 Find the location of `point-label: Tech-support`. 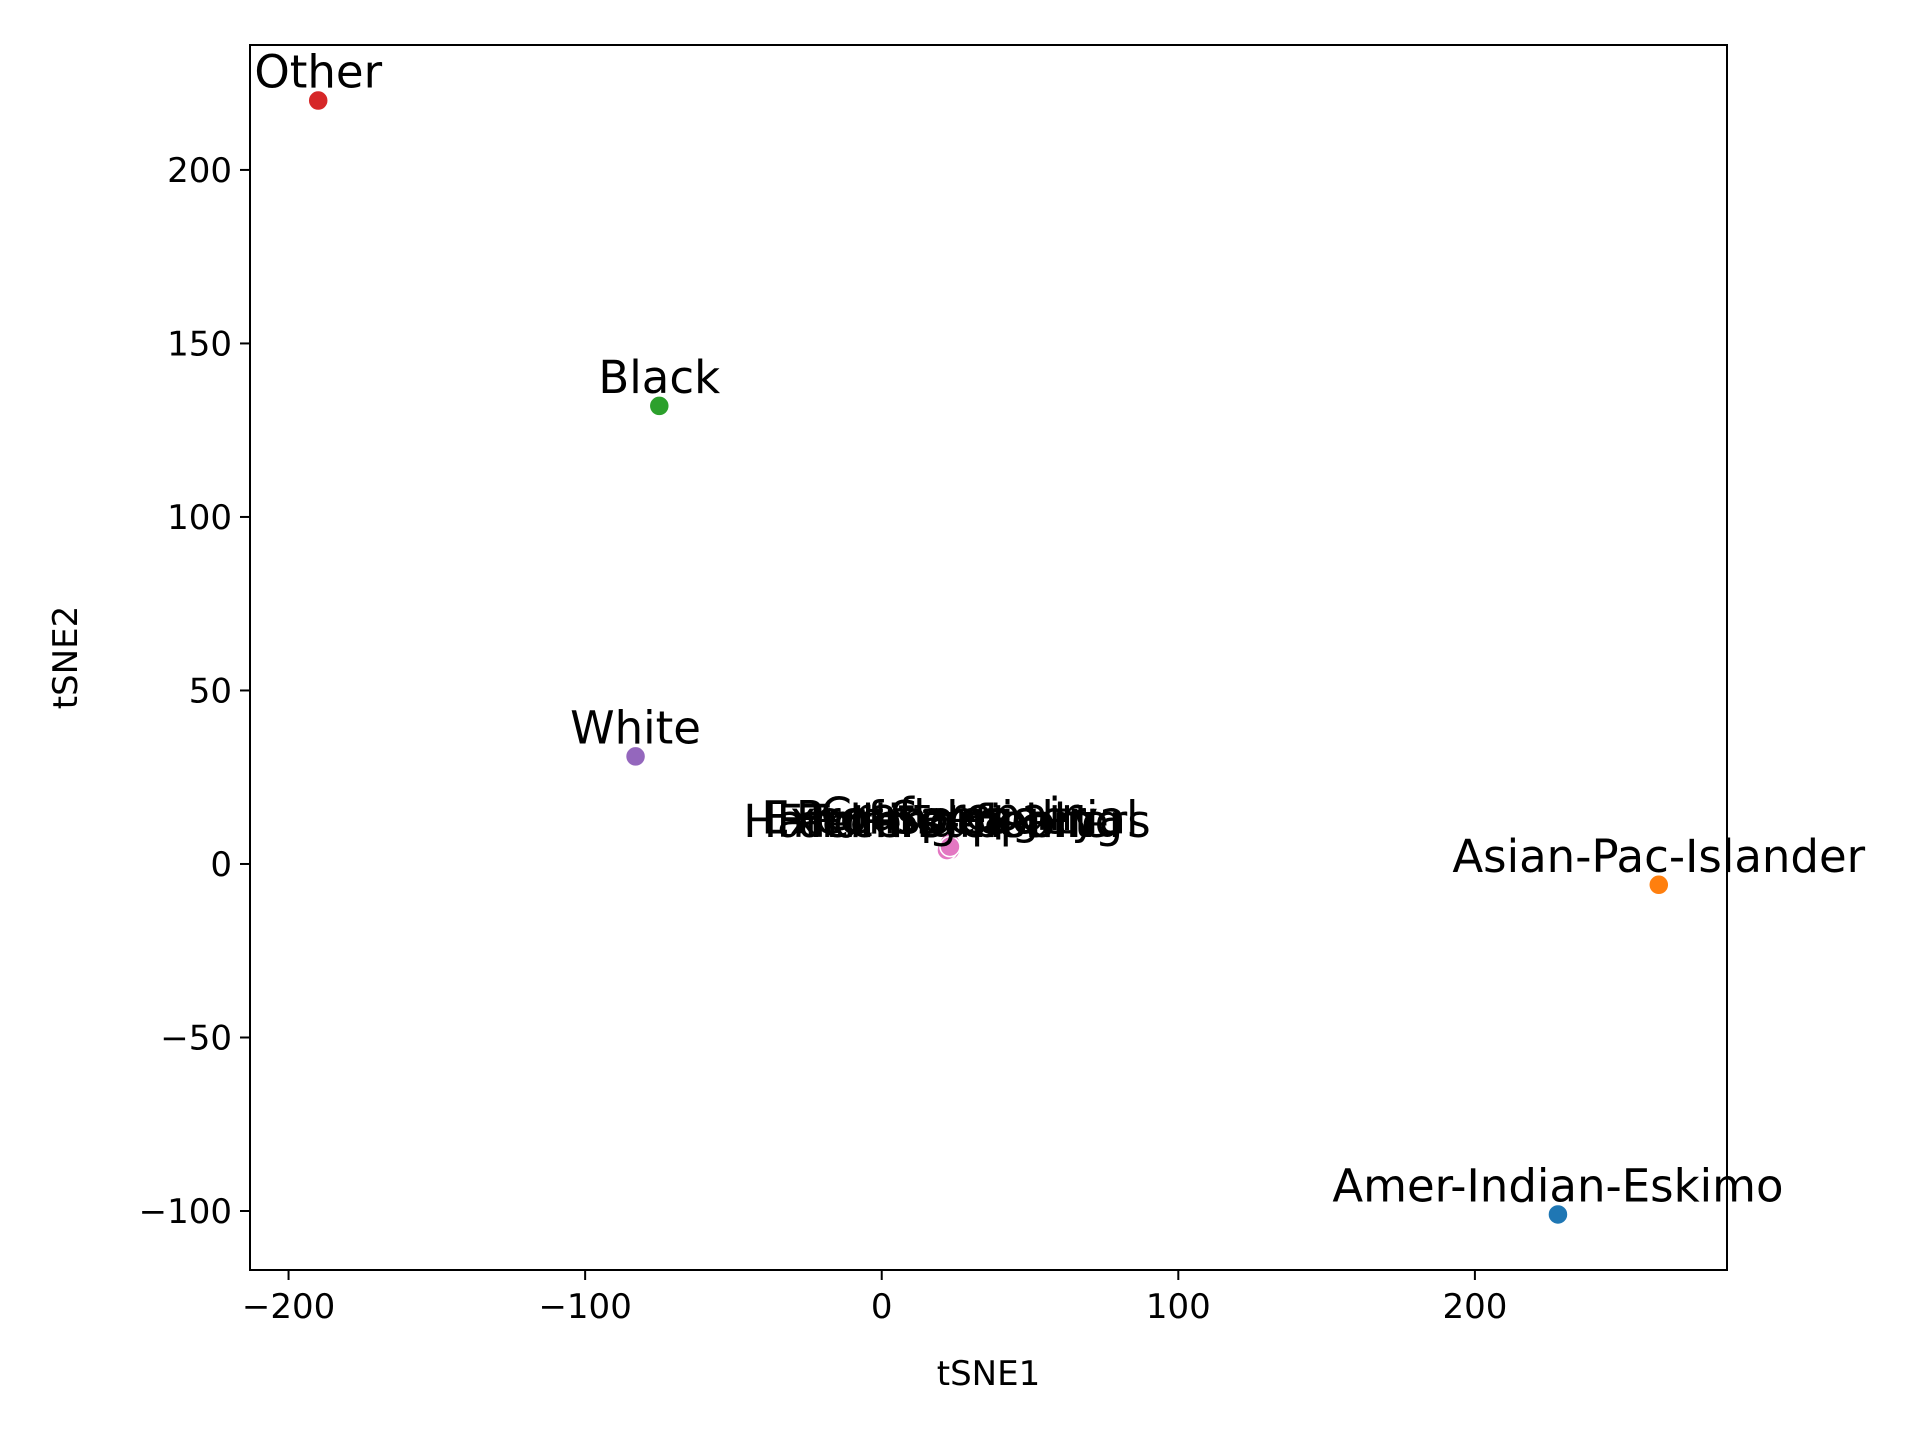

point-label: Tech-support is located at coordinates (946, 821).